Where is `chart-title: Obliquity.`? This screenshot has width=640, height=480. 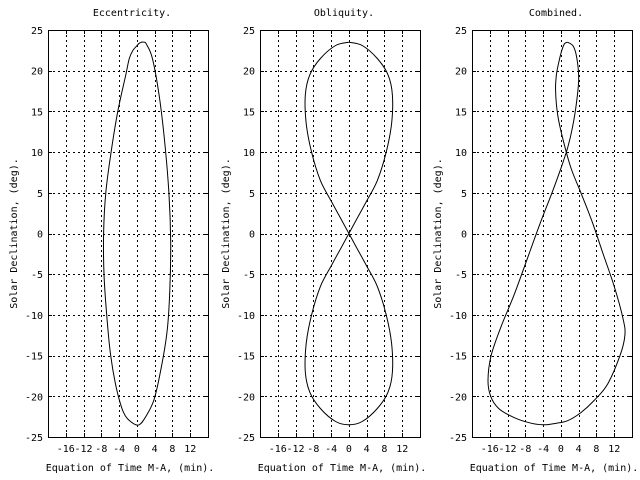
chart-title: Obliquity. is located at coordinates (344, 13).